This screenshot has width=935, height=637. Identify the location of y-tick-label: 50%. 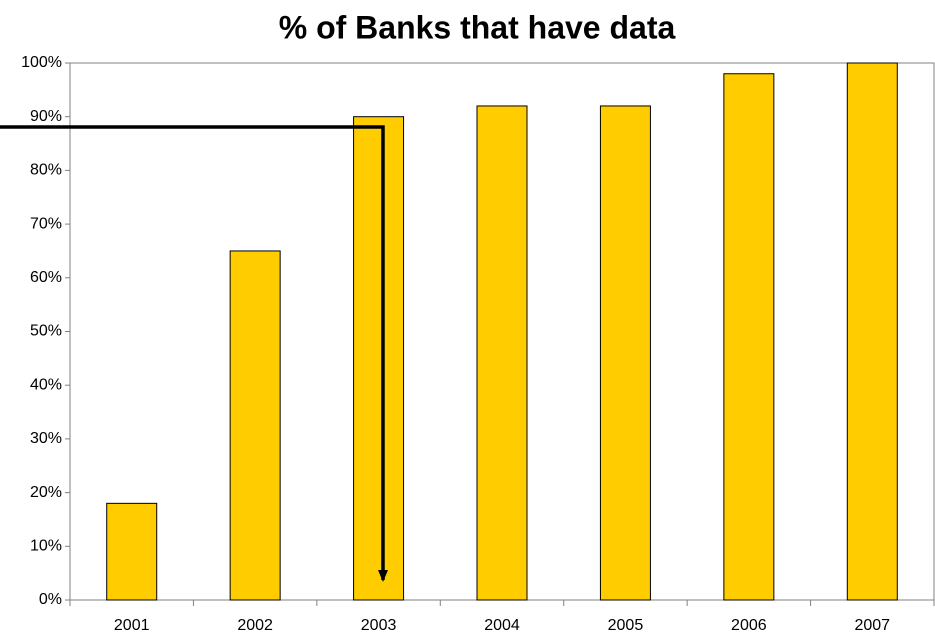
(46, 331).